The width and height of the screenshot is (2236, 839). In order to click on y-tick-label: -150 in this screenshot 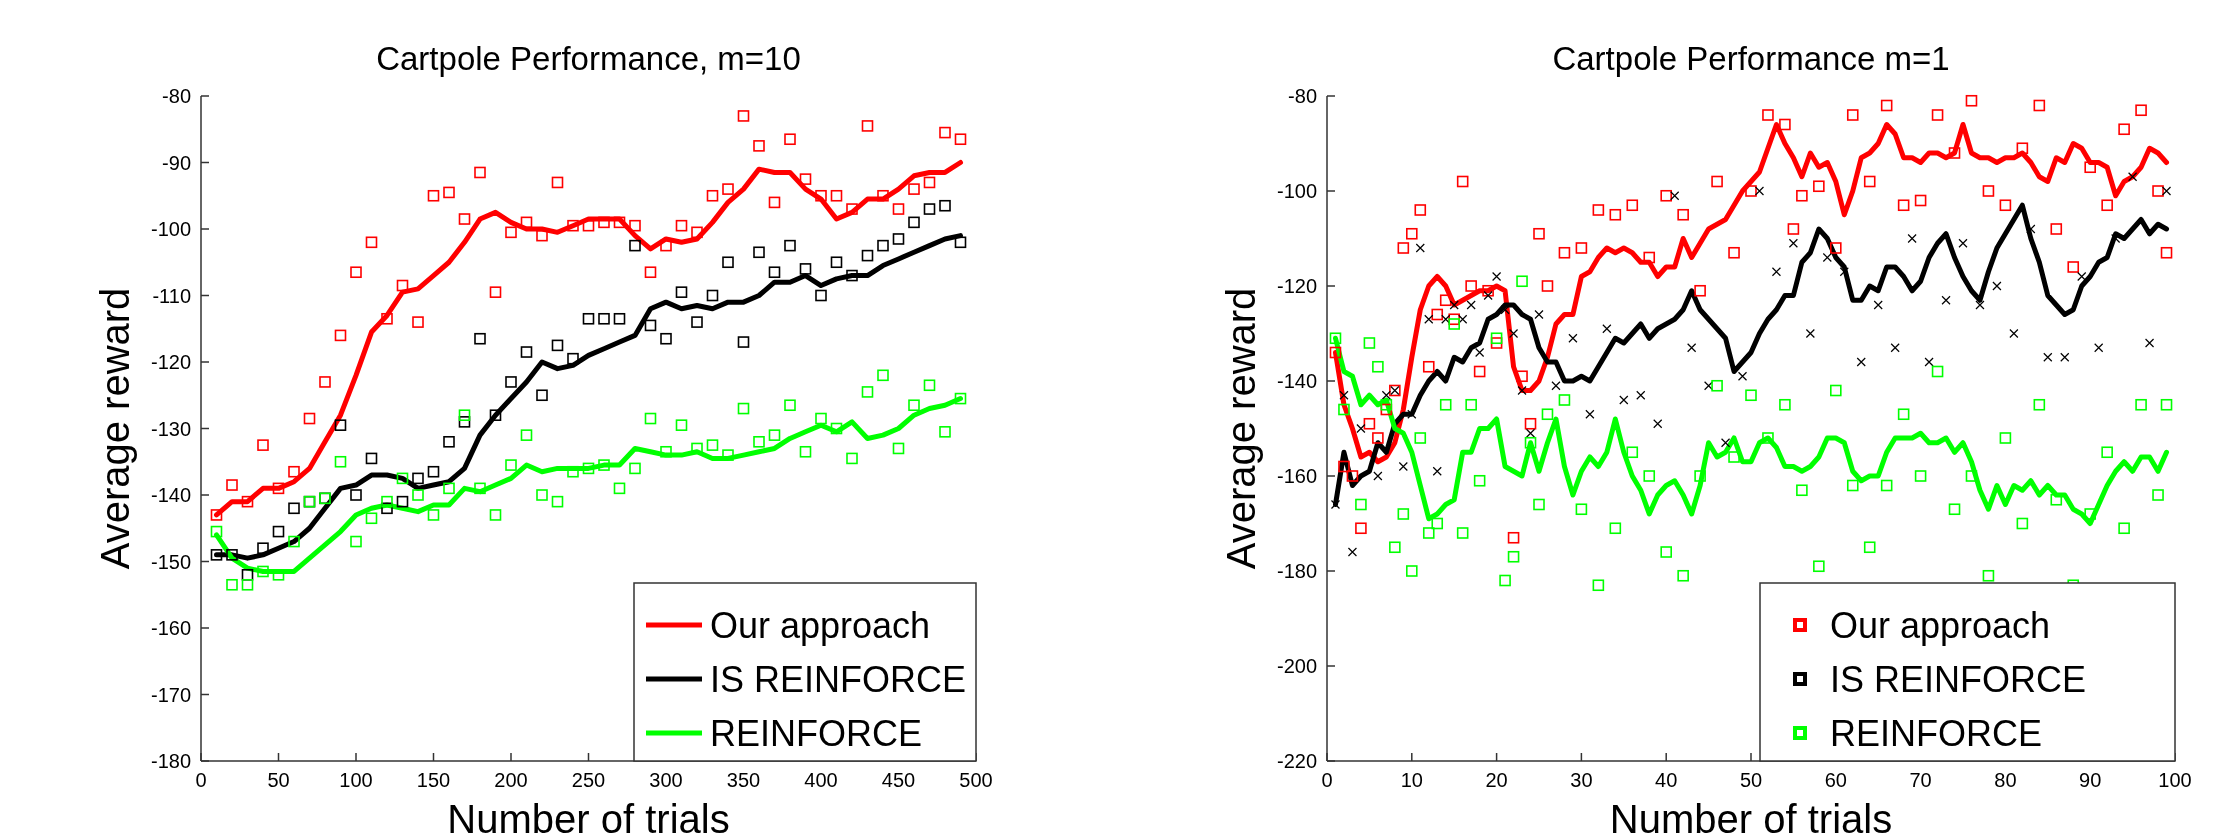, I will do `click(170, 561)`.